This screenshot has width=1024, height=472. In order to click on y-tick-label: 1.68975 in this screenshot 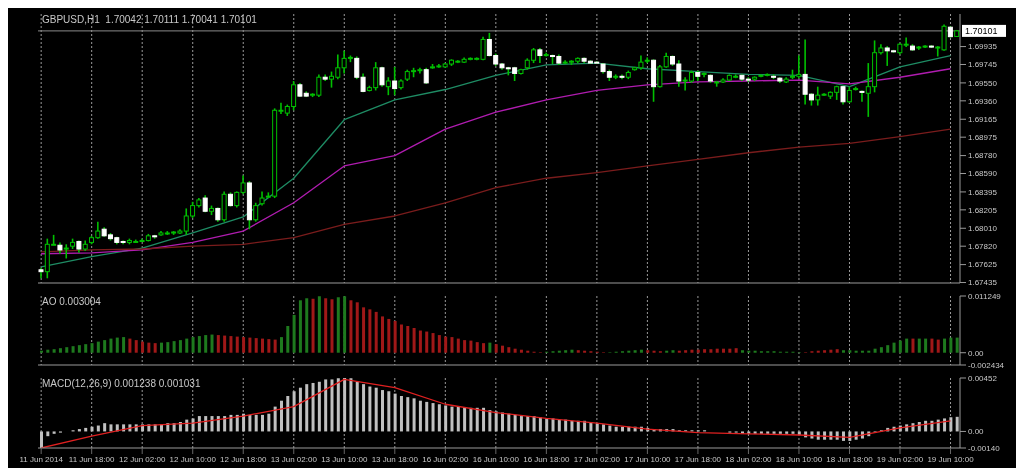, I will do `click(983, 138)`.